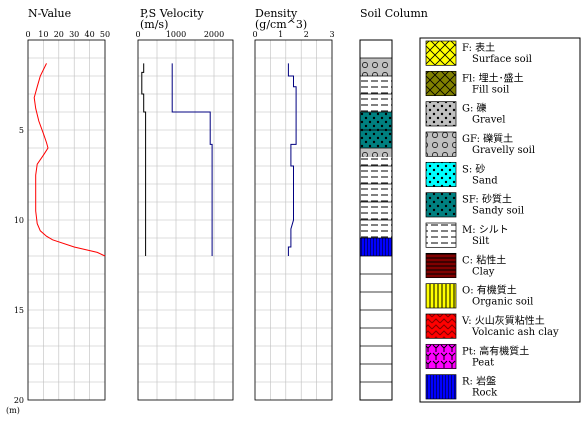 The width and height of the screenshot is (586, 424). Describe the element at coordinates (214, 34) in the screenshot. I see `x-tick-label: 2000` at that location.